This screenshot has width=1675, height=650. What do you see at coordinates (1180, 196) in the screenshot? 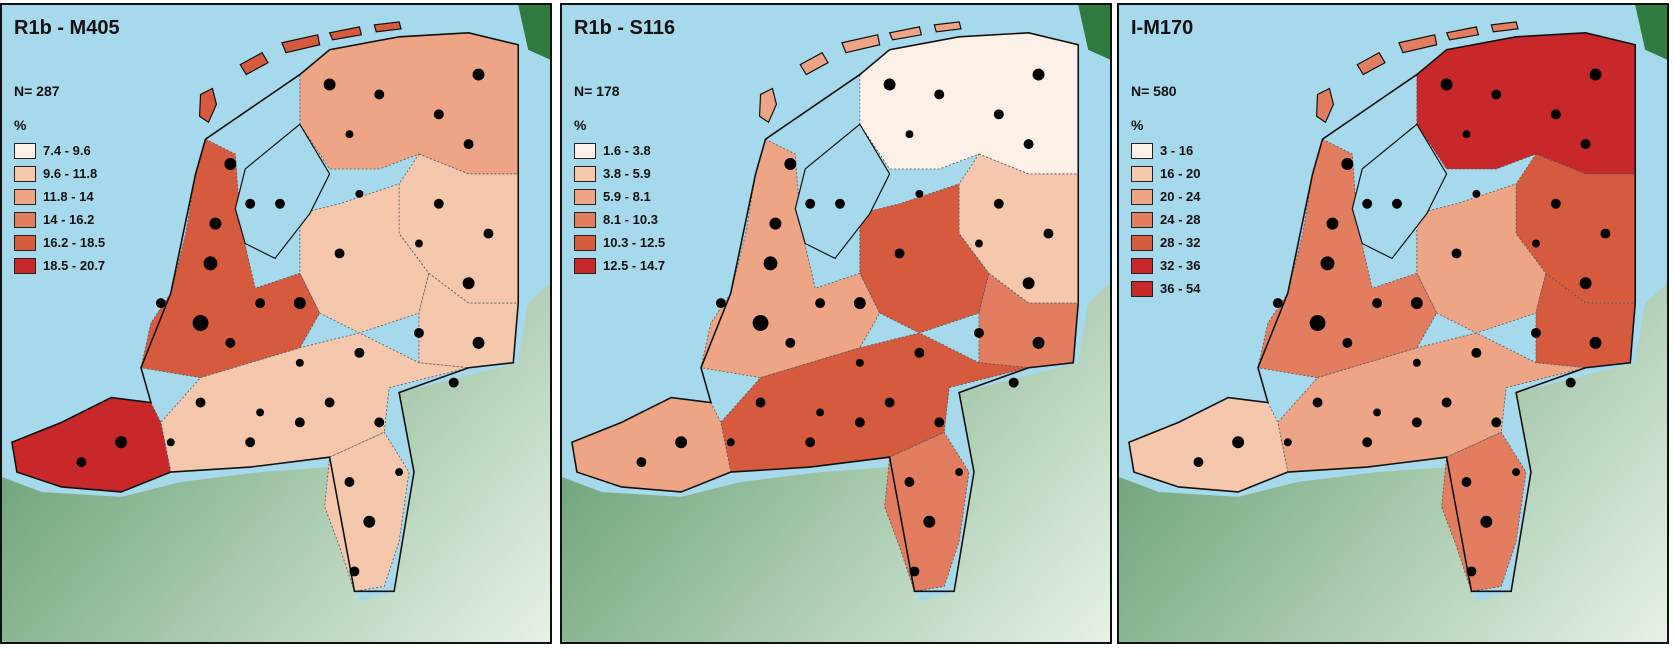
I see `legend-label: 20 - 24` at bounding box center [1180, 196].